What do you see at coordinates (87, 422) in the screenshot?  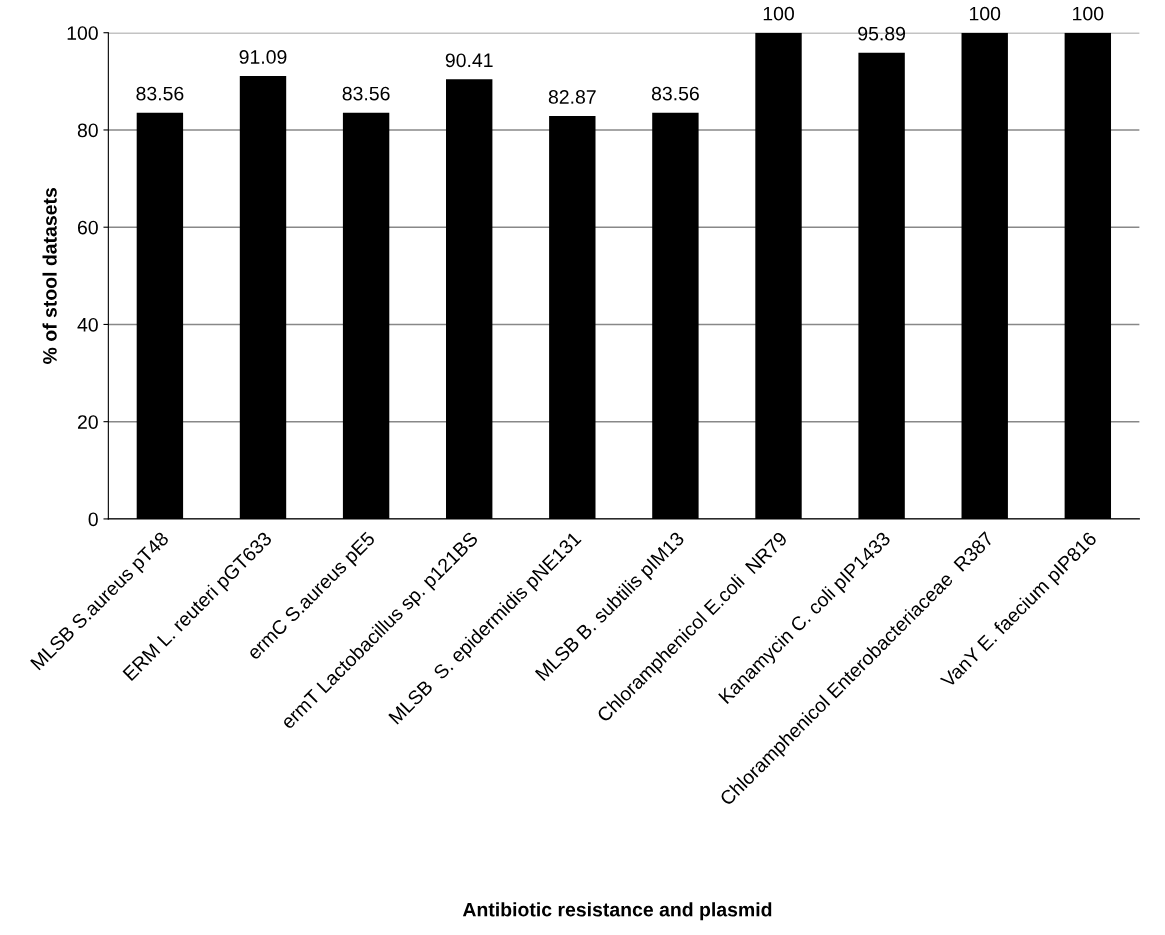 I see `y-tick-label: 20` at bounding box center [87, 422].